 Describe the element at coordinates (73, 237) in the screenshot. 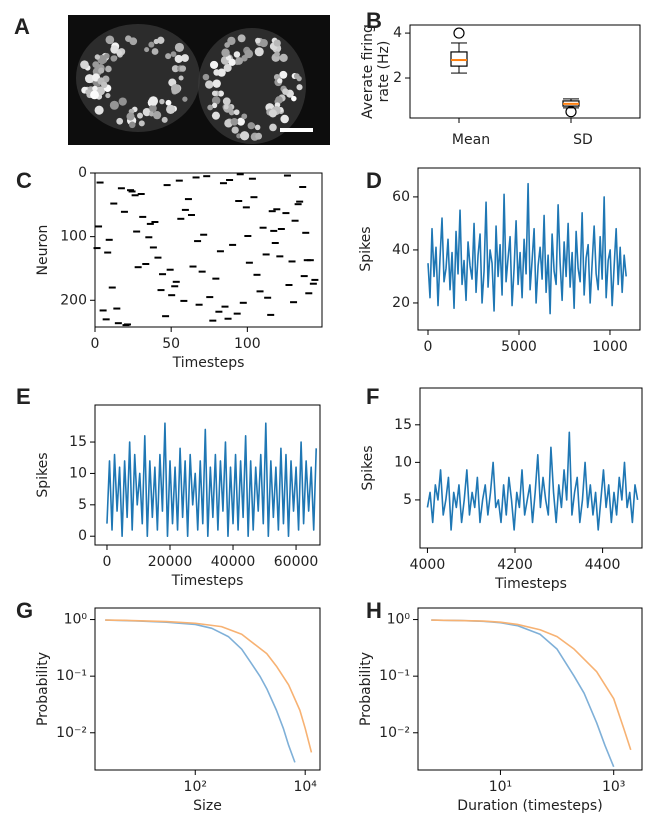

I see `y-tick-label: 100` at that location.